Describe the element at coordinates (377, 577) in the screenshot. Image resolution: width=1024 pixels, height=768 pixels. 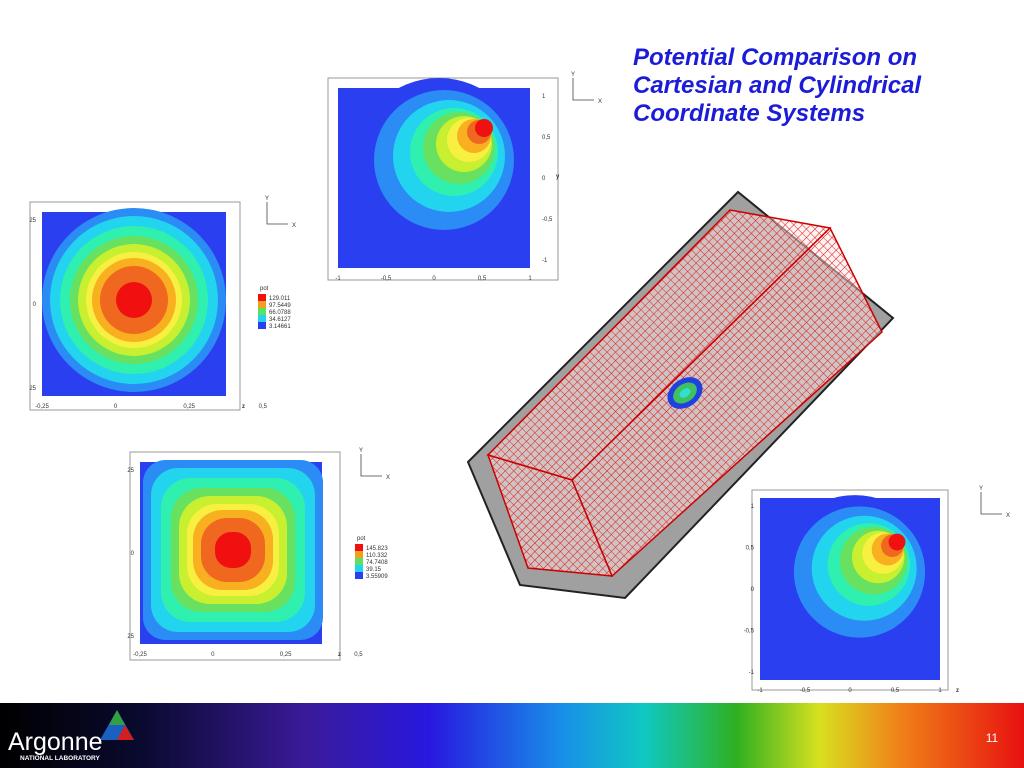
I see `legend-level: 3.55909` at that location.